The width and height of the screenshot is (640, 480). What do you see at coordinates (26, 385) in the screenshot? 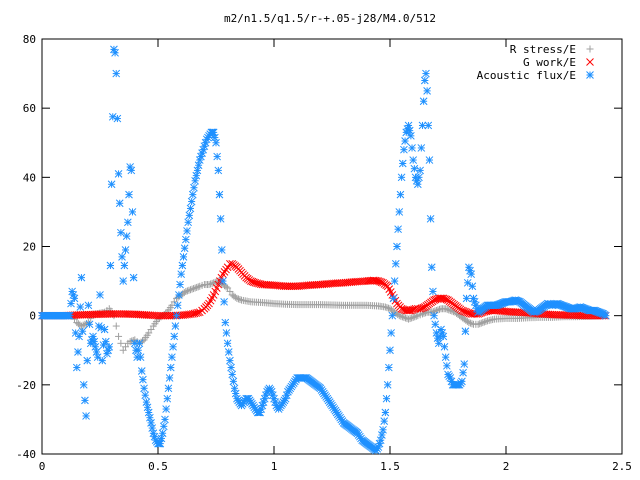
I see `y-tick-label: -20` at bounding box center [26, 385].